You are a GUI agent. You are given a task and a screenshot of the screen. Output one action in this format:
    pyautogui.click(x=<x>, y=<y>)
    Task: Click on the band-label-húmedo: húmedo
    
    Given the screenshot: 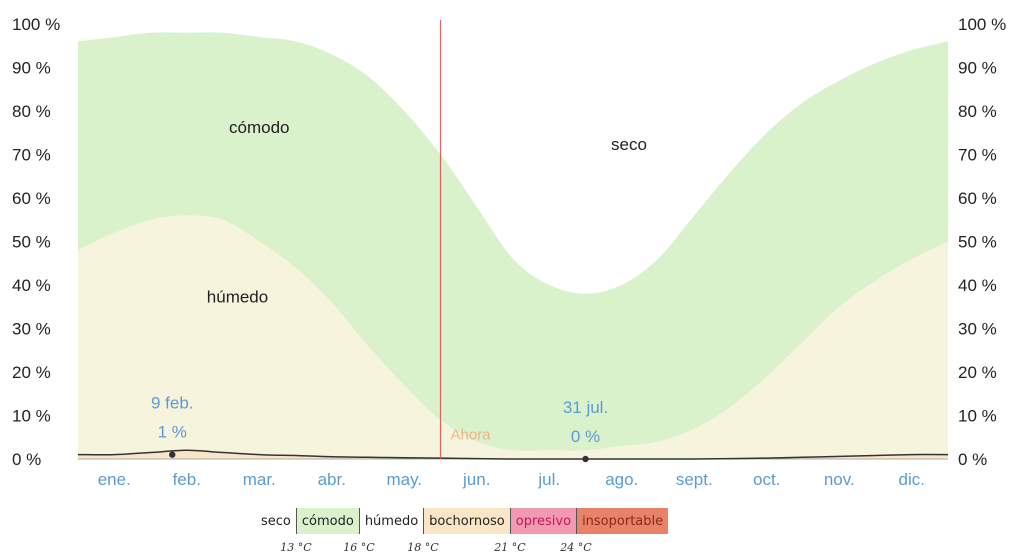 What is the action you would take?
    pyautogui.click(x=237, y=296)
    